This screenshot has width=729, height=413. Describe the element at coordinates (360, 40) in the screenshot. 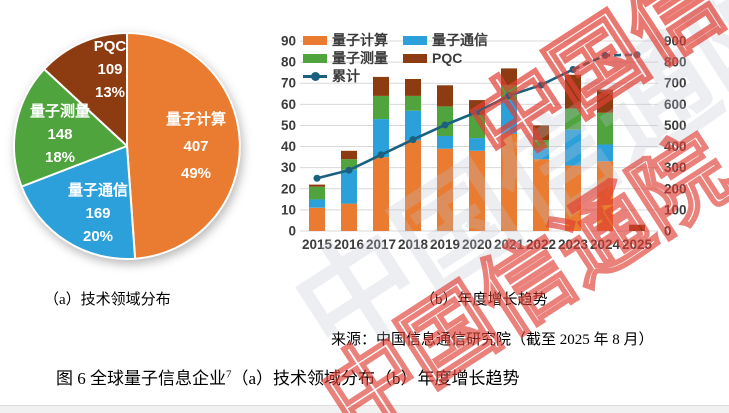

I see `legend-label: 量子计算` at that location.